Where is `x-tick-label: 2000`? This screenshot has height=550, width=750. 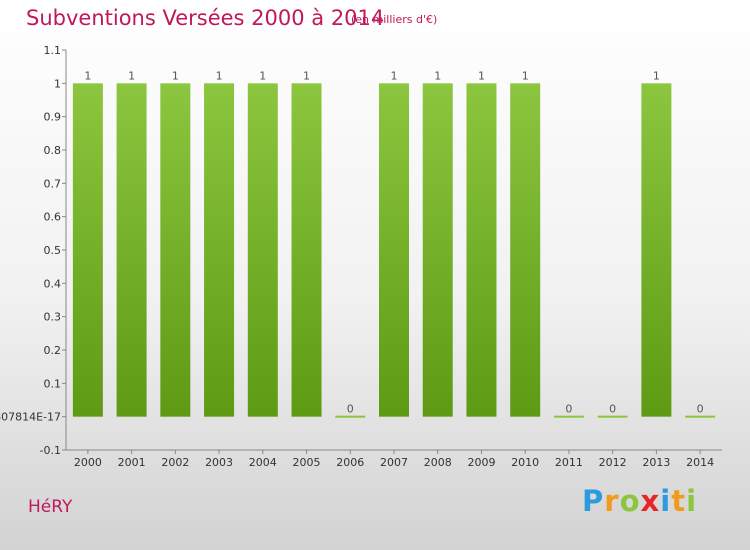 x-tick-label: 2000 is located at coordinates (88, 462).